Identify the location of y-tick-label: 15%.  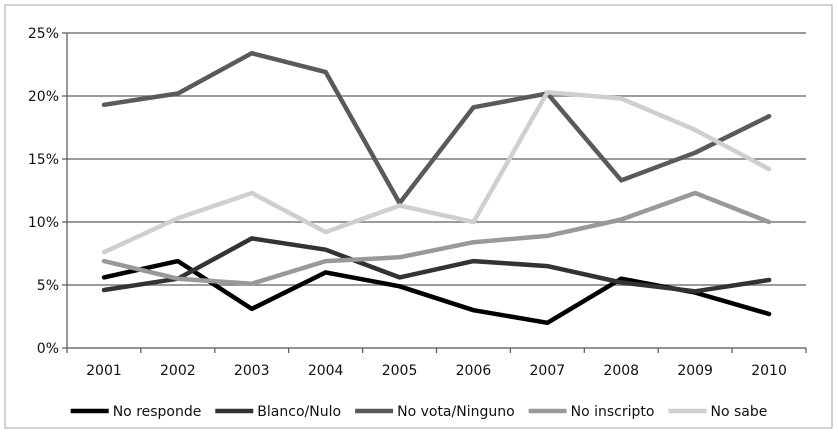
(43, 160).